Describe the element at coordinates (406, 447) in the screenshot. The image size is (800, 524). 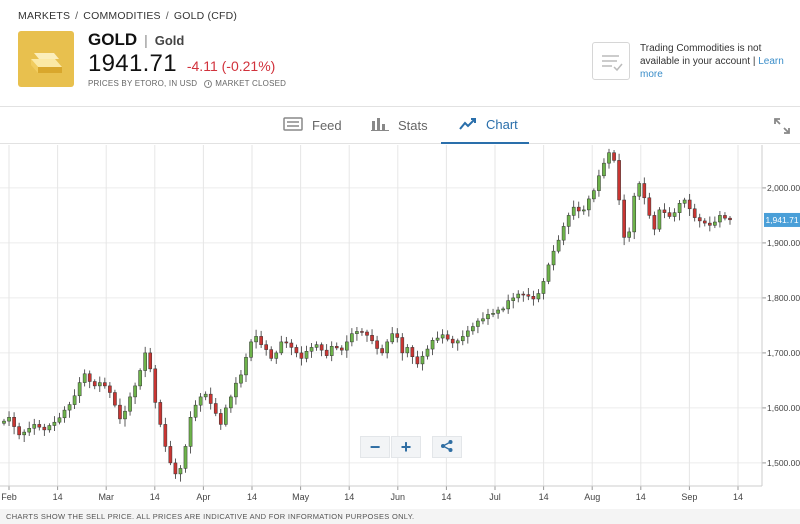
I see `zoom-in-button: +` at that location.